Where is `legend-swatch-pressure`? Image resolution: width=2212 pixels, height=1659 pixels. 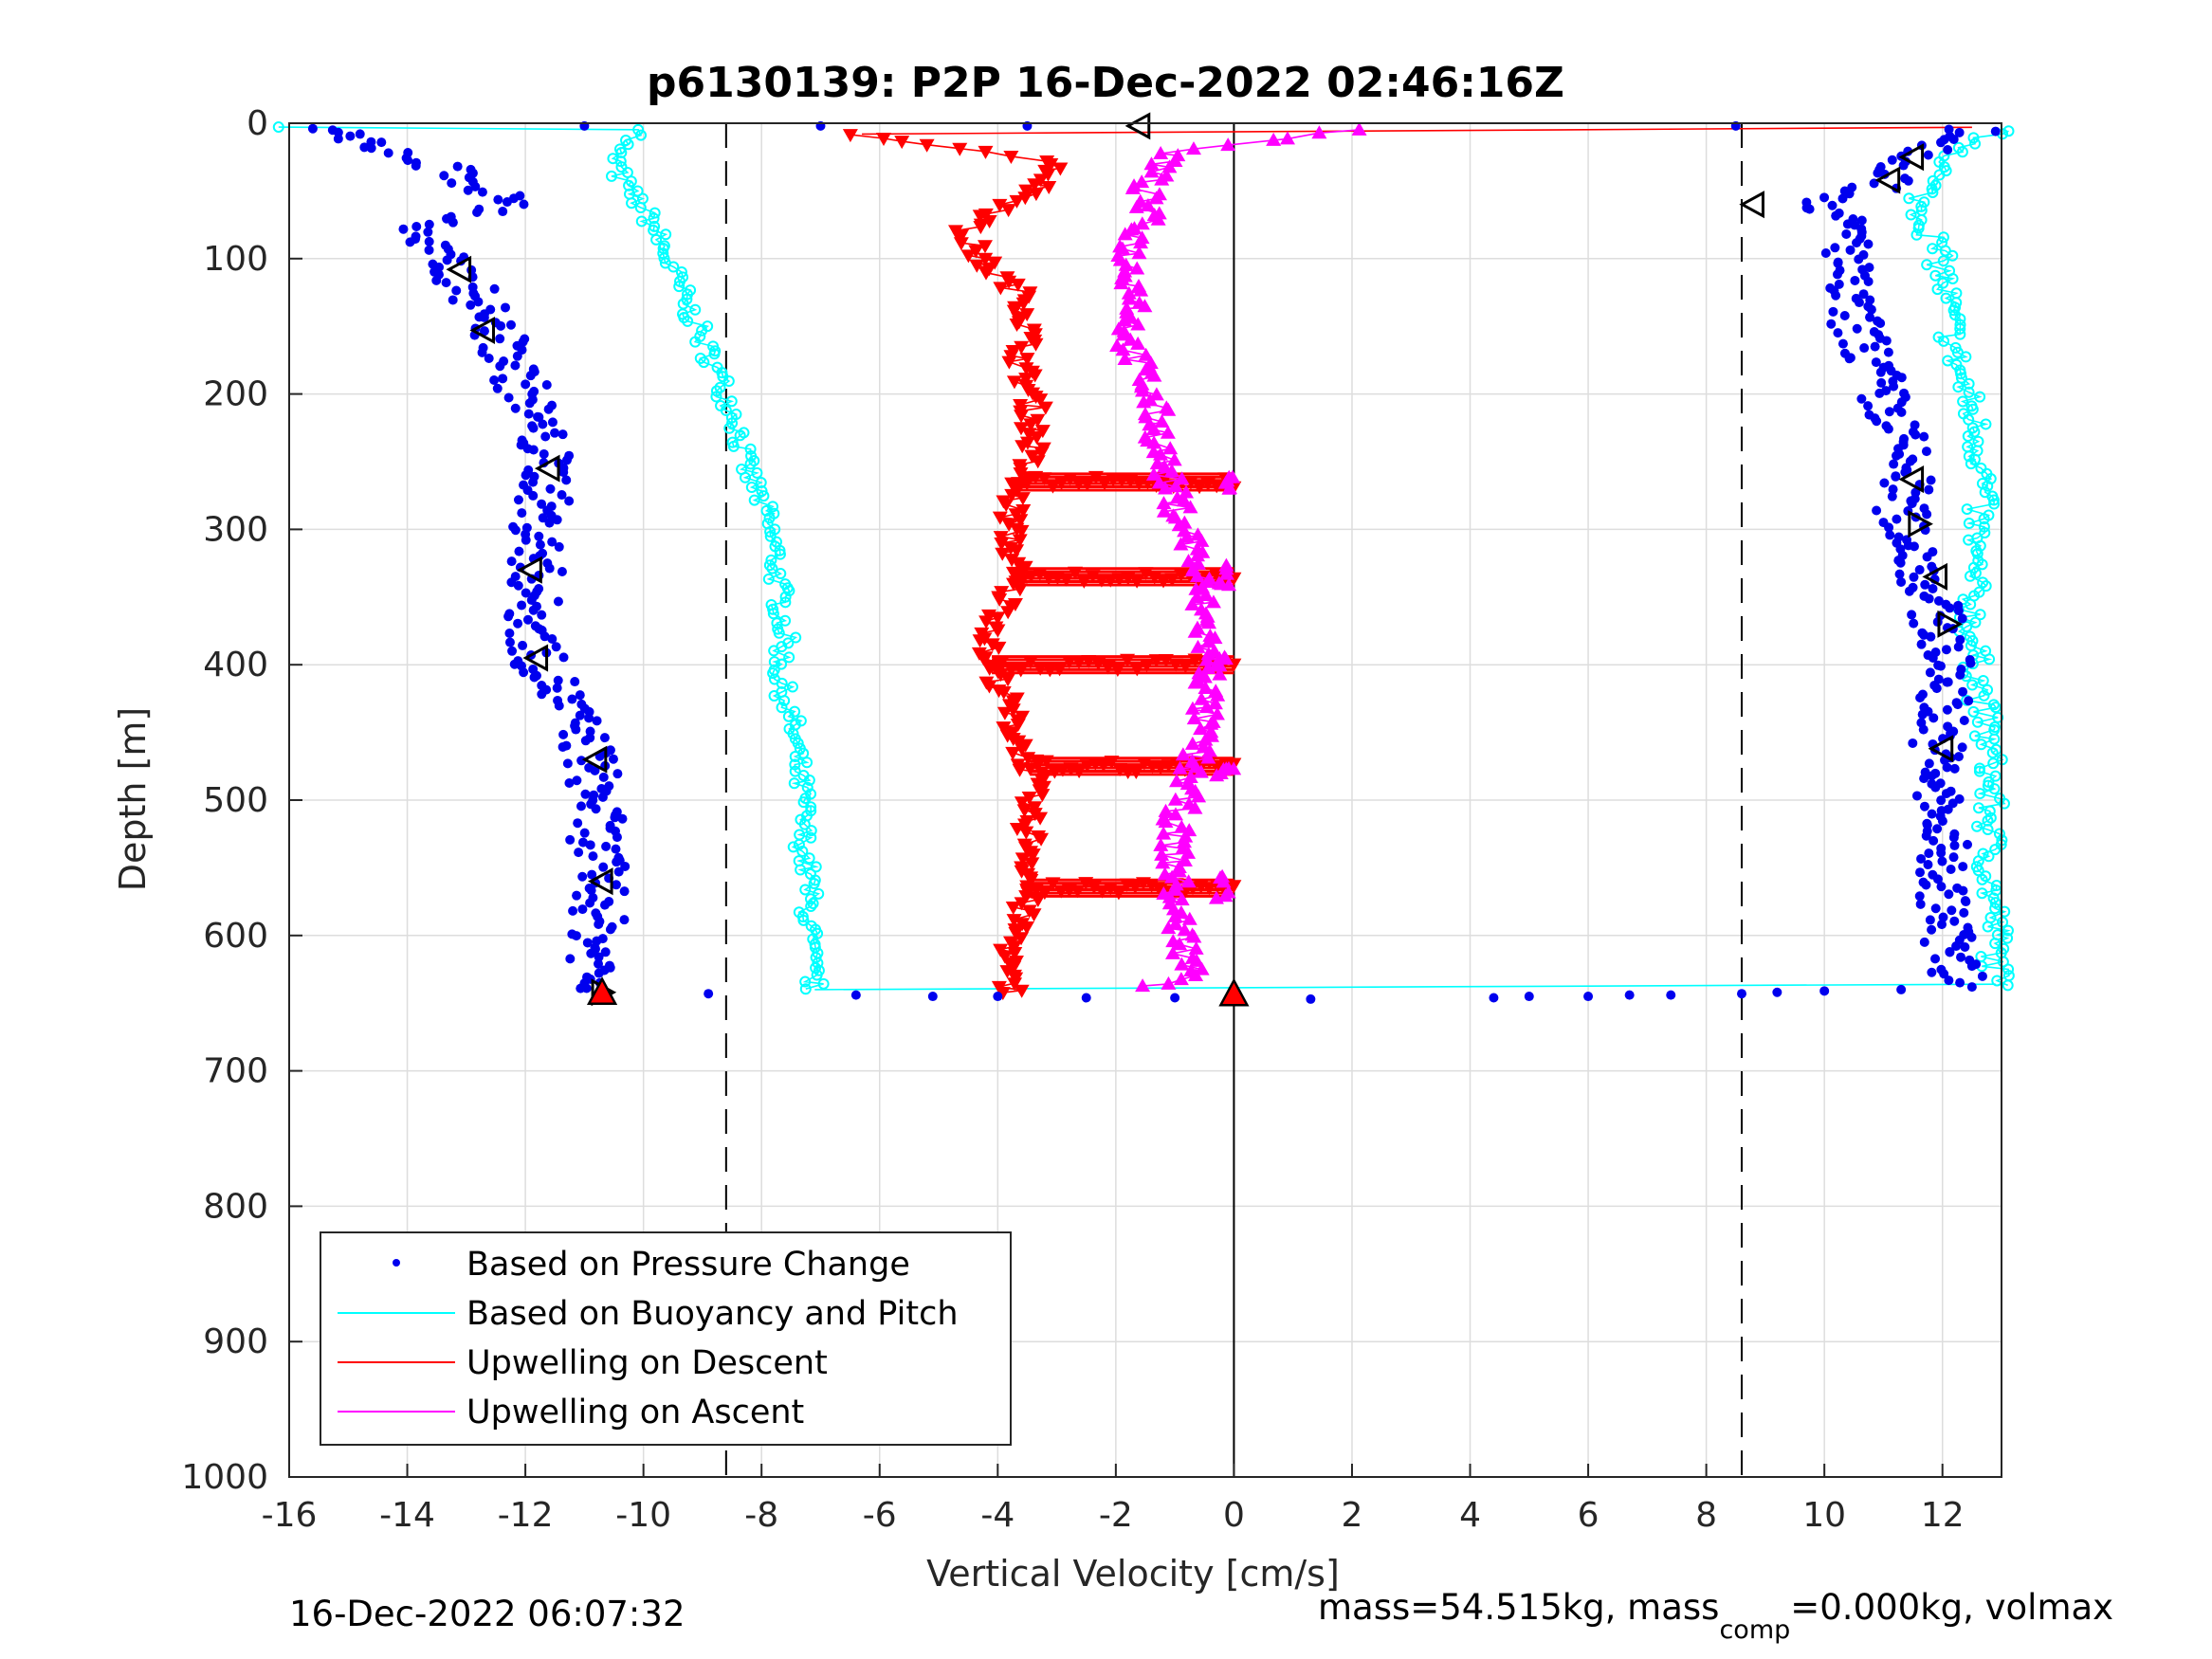
legend-swatch-pressure is located at coordinates (396, 1263).